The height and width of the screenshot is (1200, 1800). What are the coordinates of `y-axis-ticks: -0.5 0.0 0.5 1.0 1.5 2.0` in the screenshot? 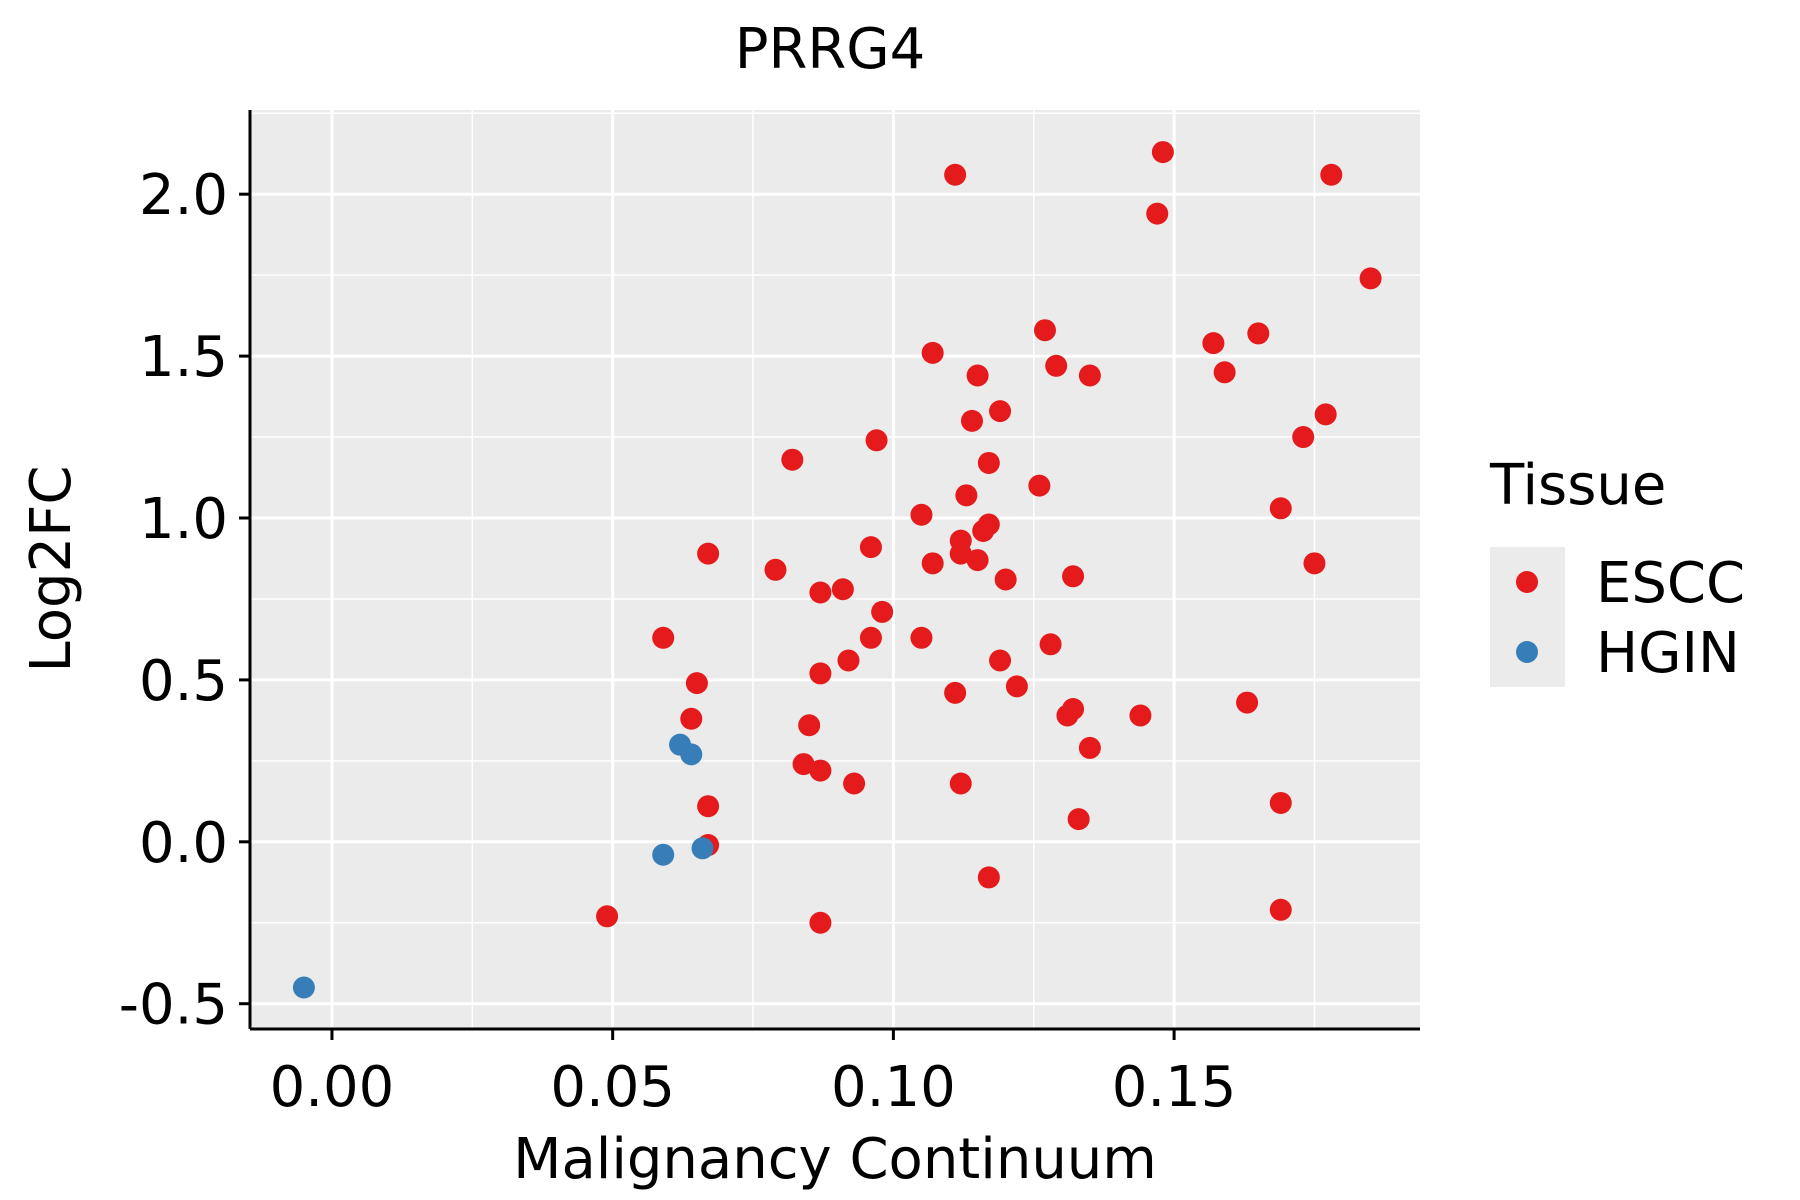 It's located at (184, 600).